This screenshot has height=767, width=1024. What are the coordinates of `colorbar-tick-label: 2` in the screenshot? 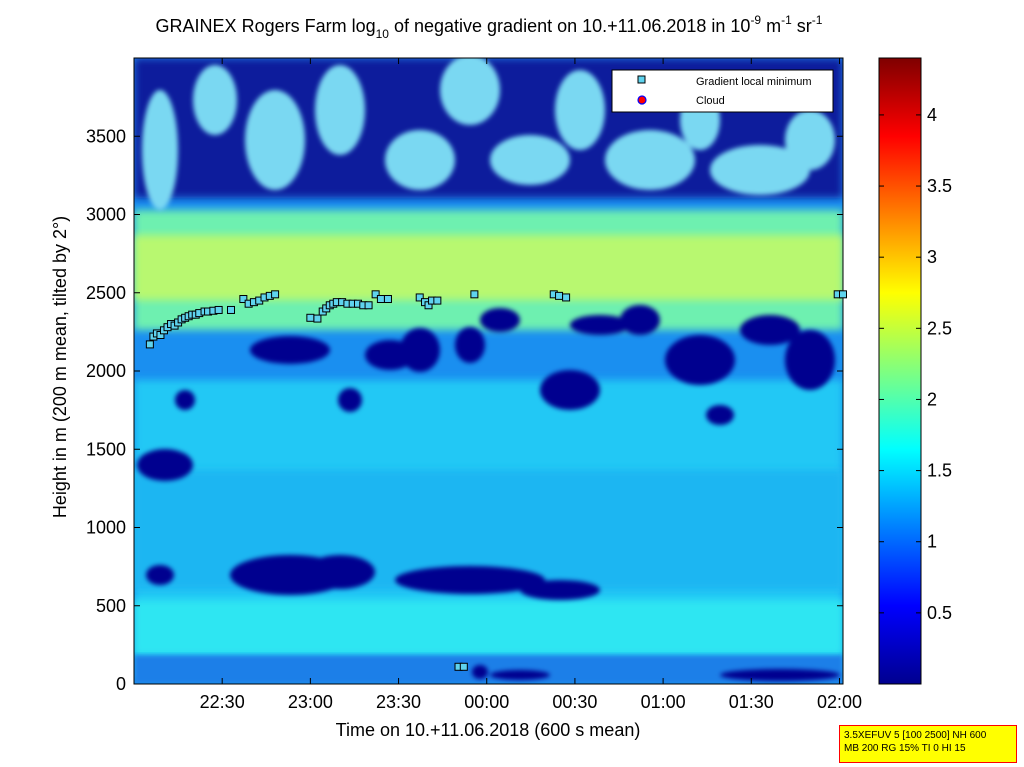 It's located at (932, 399).